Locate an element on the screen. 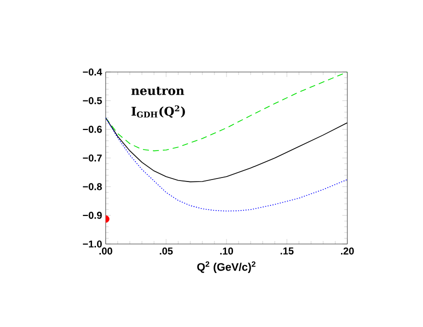 Image resolution: width=423 pixels, height=327 pixels. line-series is located at coordinates (227, 112).